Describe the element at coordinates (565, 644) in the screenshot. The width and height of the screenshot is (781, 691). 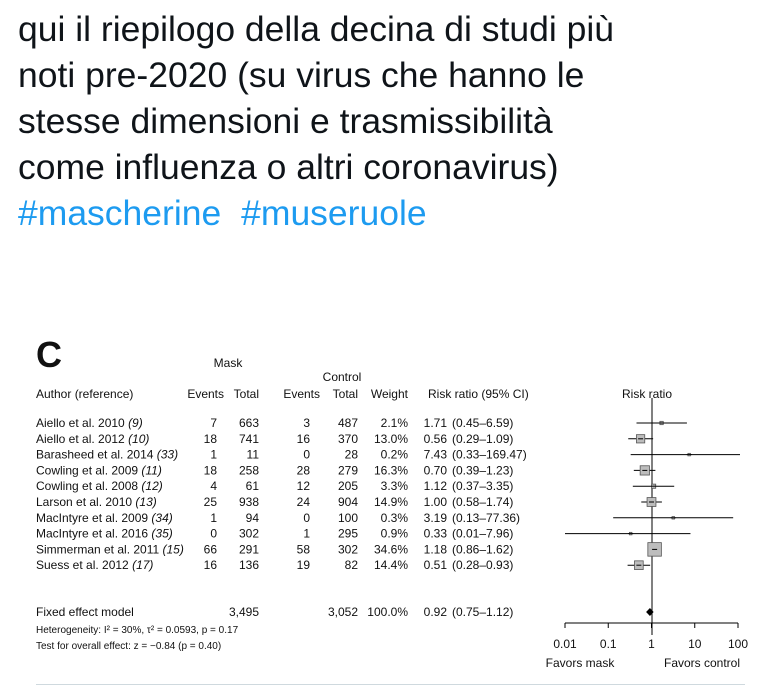
I see `x-tick-label: 0.01` at that location.